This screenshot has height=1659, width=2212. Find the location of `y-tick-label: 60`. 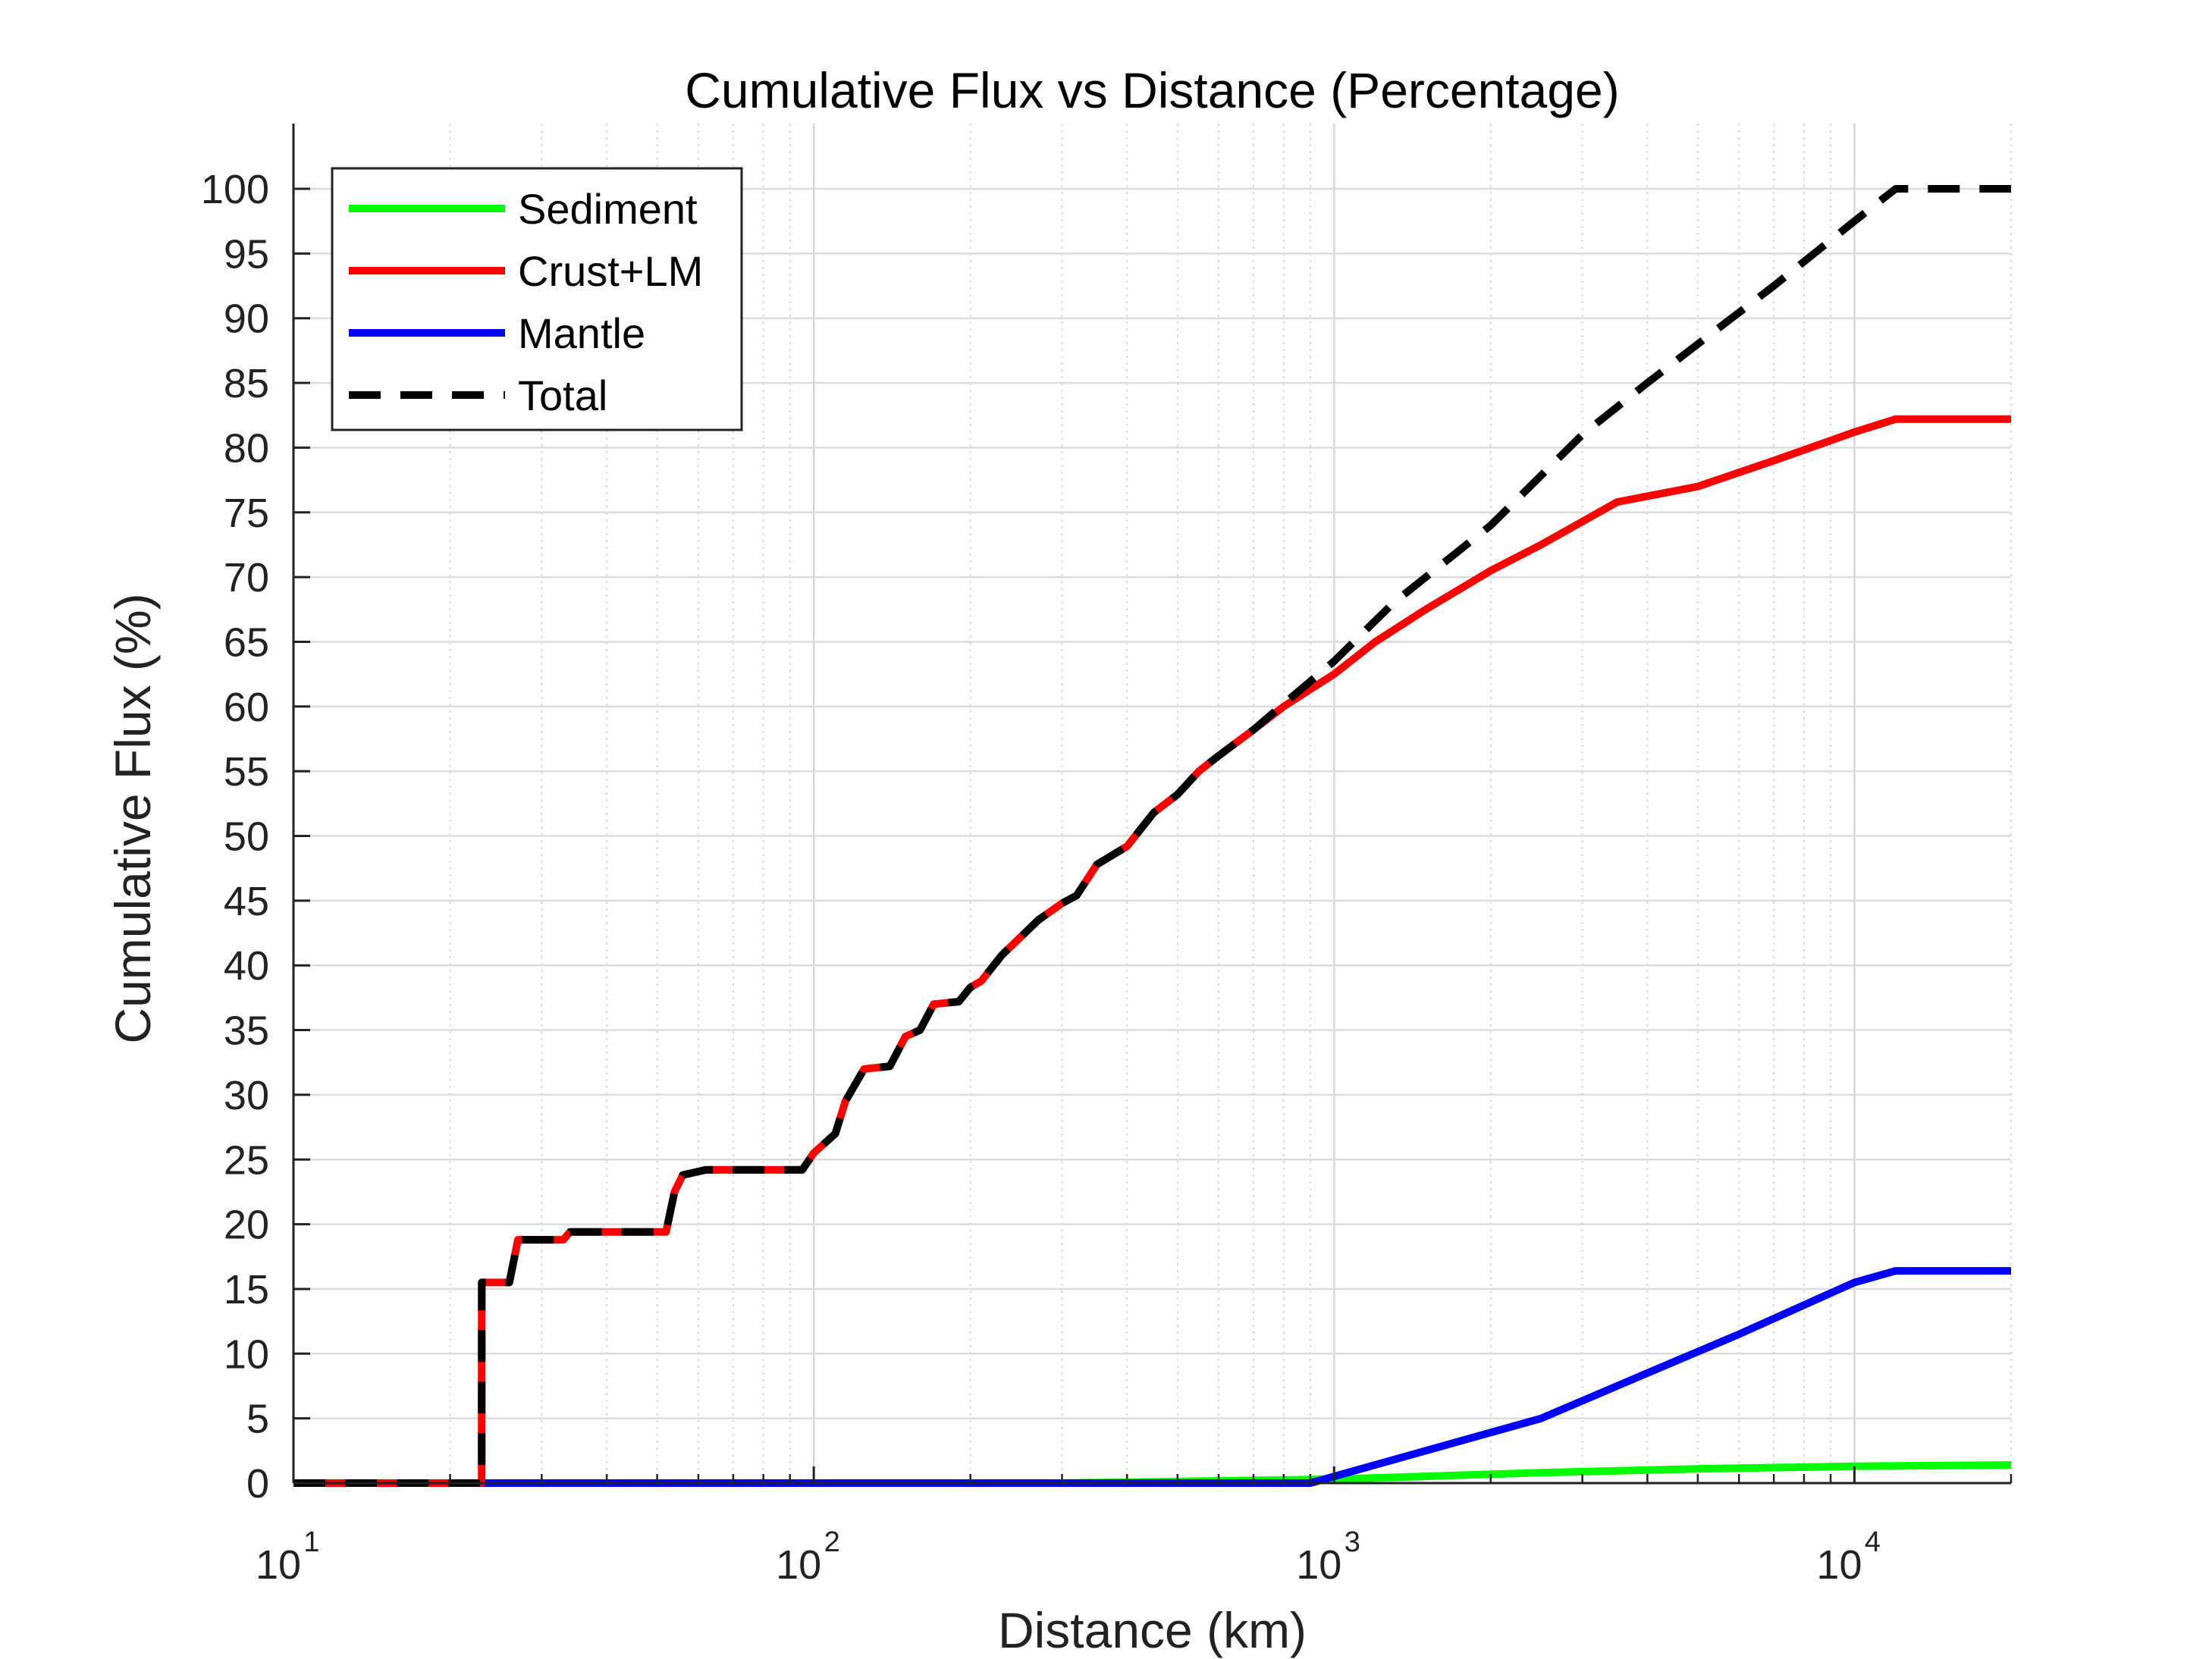

y-tick-label: 60 is located at coordinates (246, 707).